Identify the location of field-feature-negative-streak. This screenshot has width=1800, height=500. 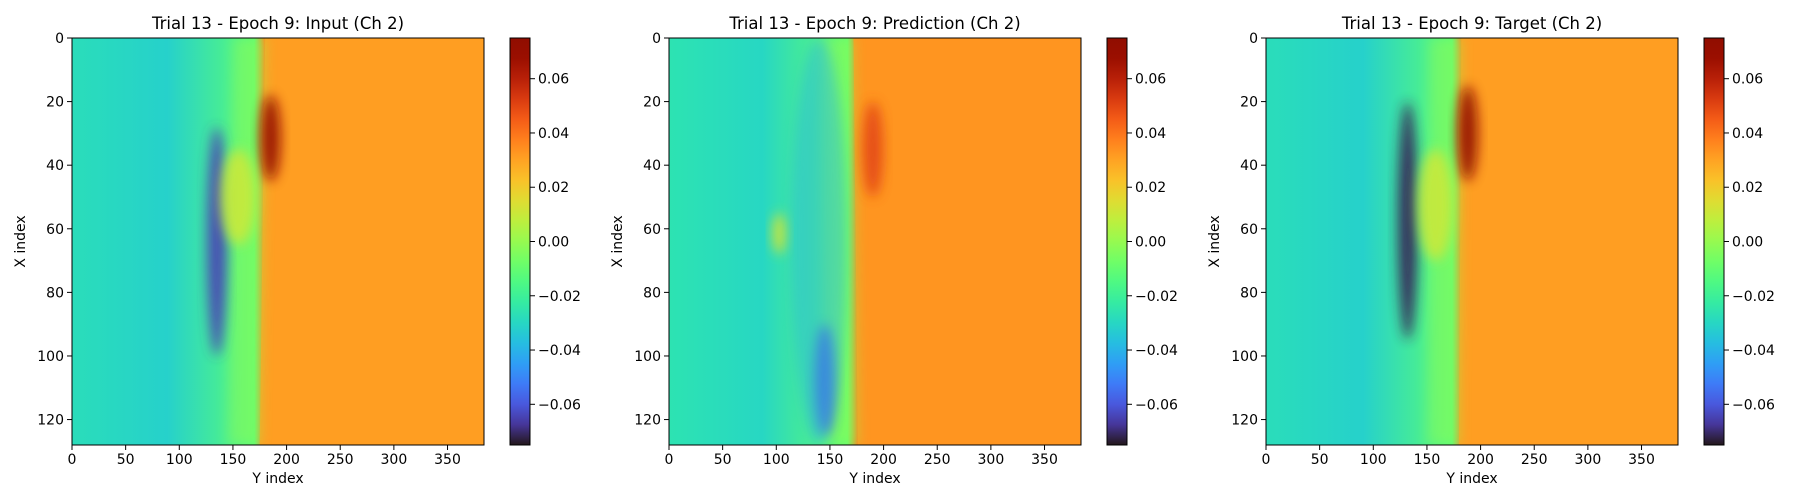
(1407, 221).